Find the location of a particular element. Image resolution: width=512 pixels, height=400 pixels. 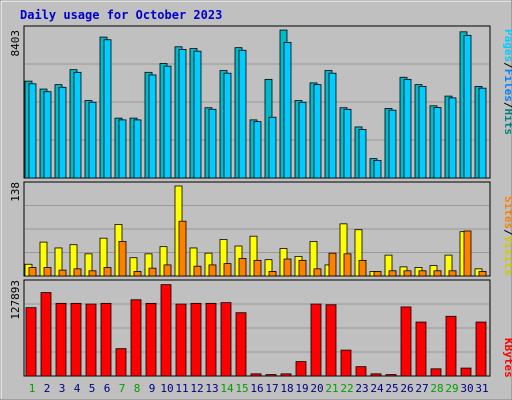

day-label: 30 is located at coordinates (466, 388).